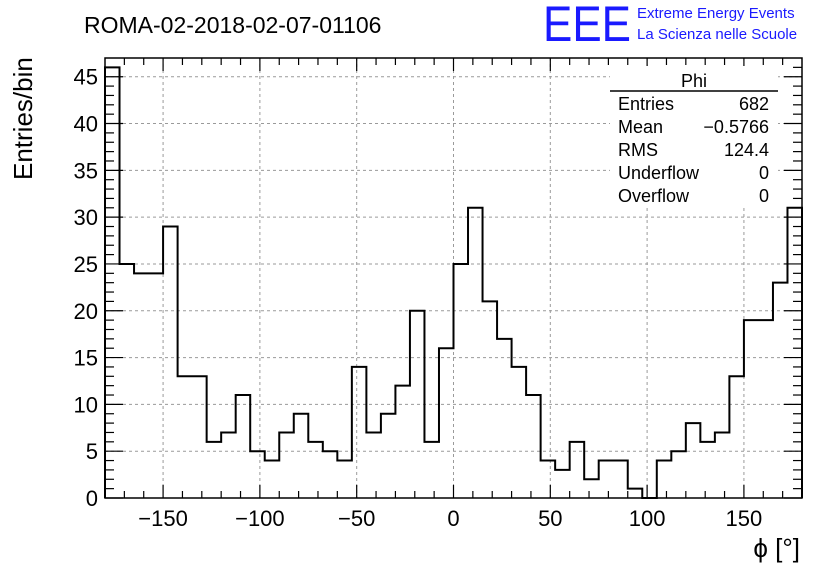 Image resolution: width=836 pixels, height=572 pixels. I want to click on stats-box-background, so click(694, 137).